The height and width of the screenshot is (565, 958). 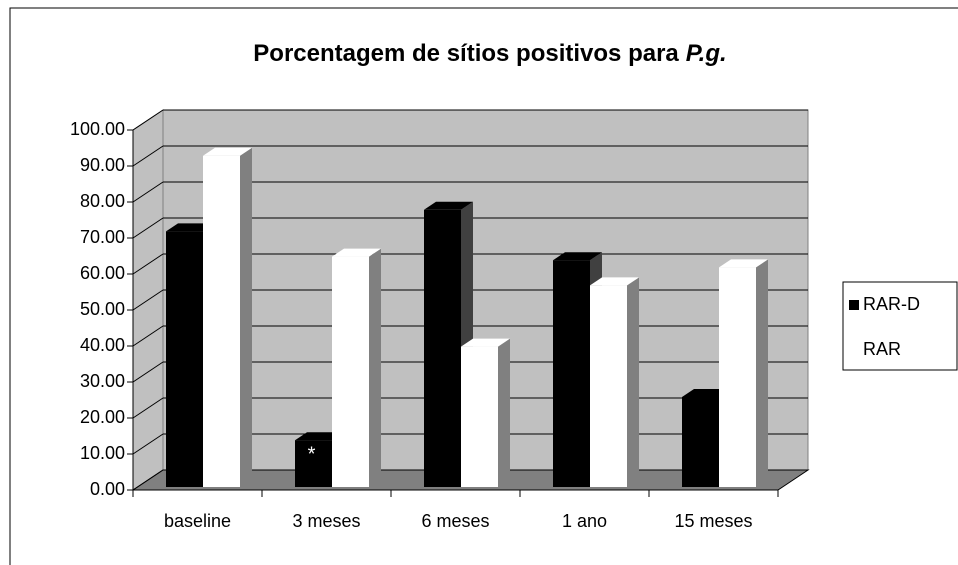 What do you see at coordinates (102, 417) in the screenshot?
I see `y-tick-label: 20.00` at bounding box center [102, 417].